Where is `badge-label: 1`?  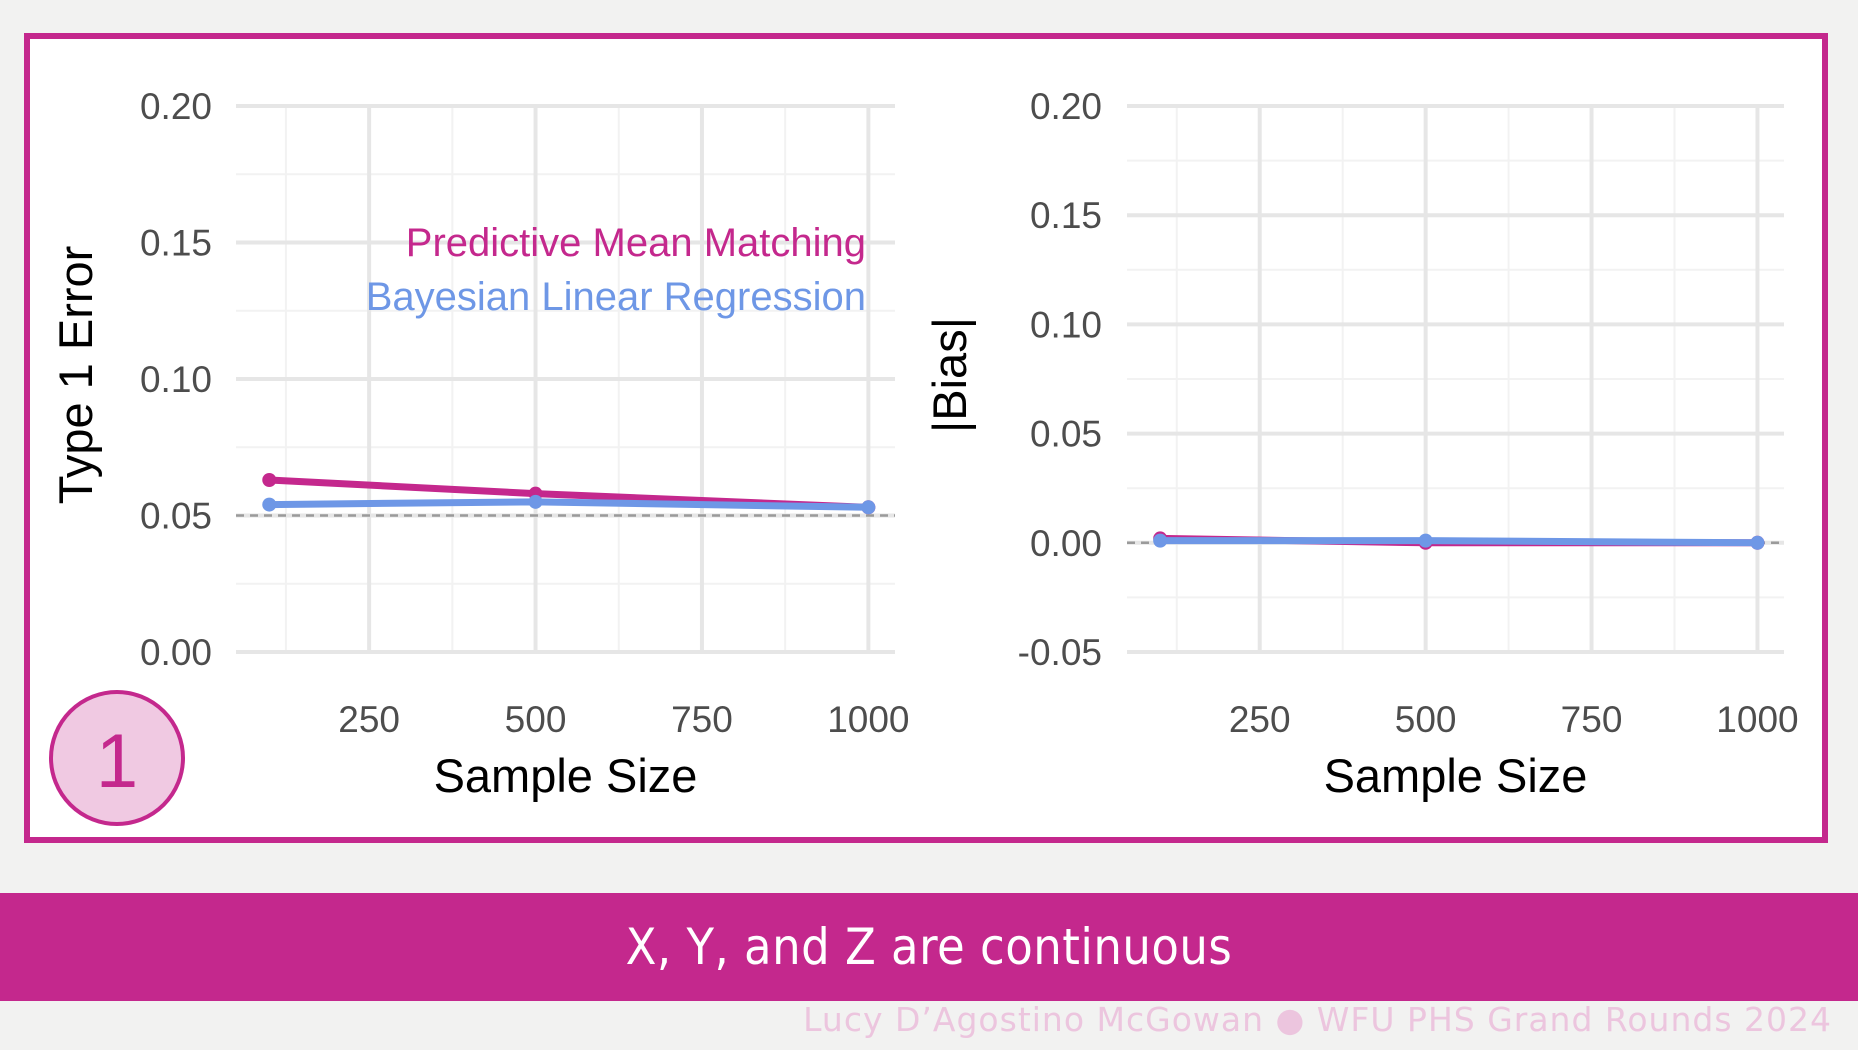 badge-label: 1 is located at coordinates (117, 761).